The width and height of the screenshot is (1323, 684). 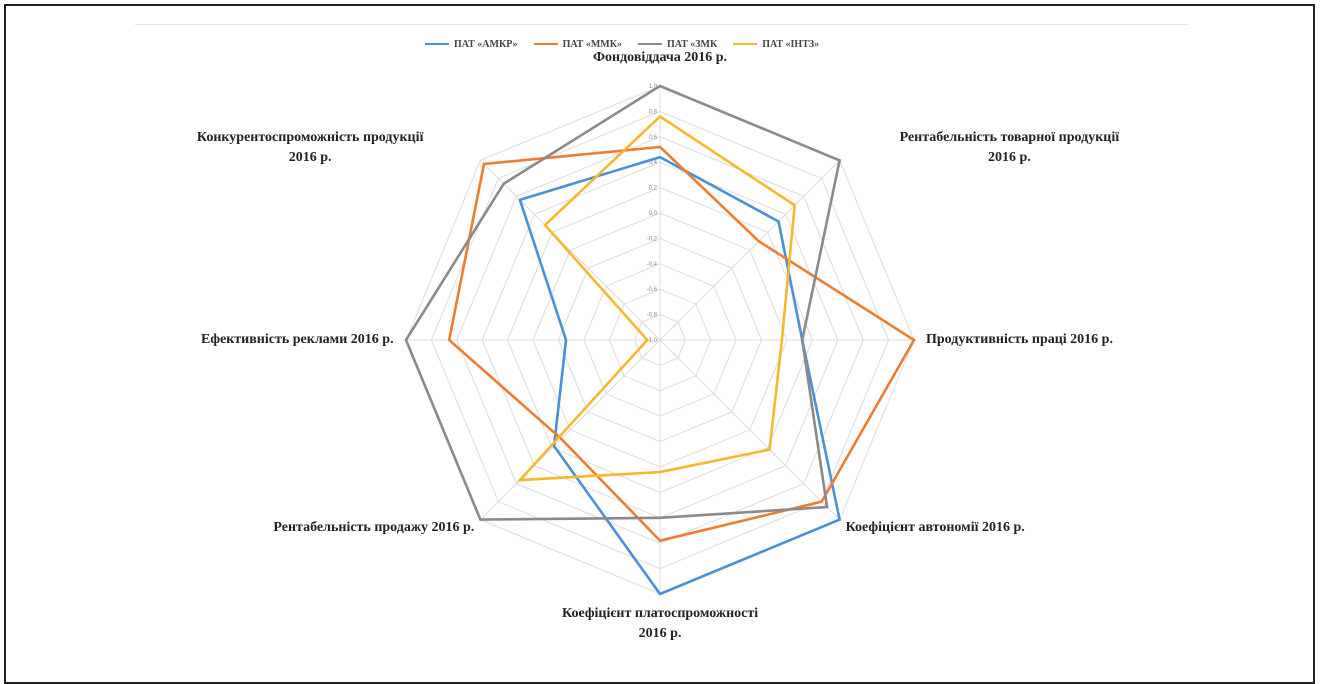 I want to click on legend-item: ПАТ «ММК», so click(x=577, y=44).